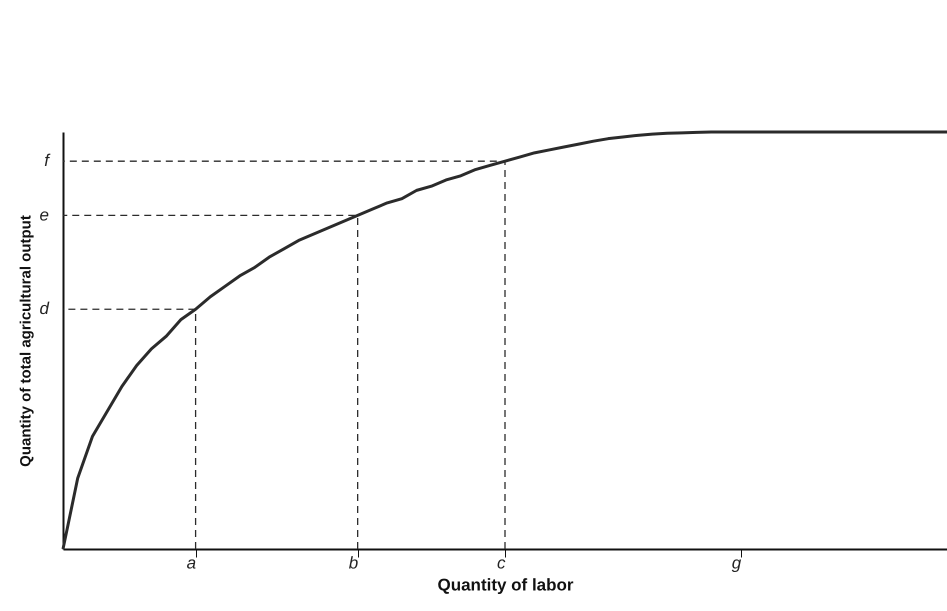 This screenshot has height=611, width=947. What do you see at coordinates (737, 563) in the screenshot?
I see `x-tick-label: g` at bounding box center [737, 563].